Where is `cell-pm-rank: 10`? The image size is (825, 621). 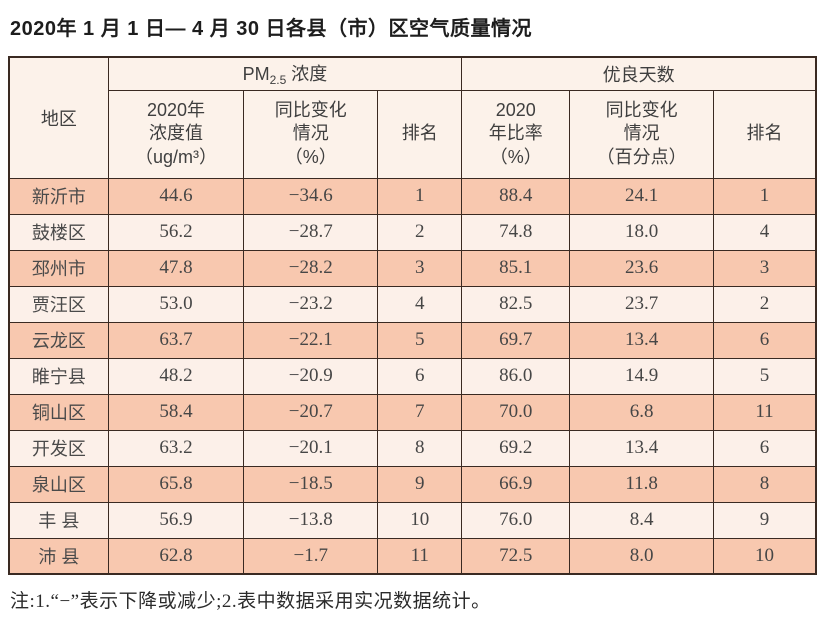 cell-pm-rank: 10 is located at coordinates (420, 520).